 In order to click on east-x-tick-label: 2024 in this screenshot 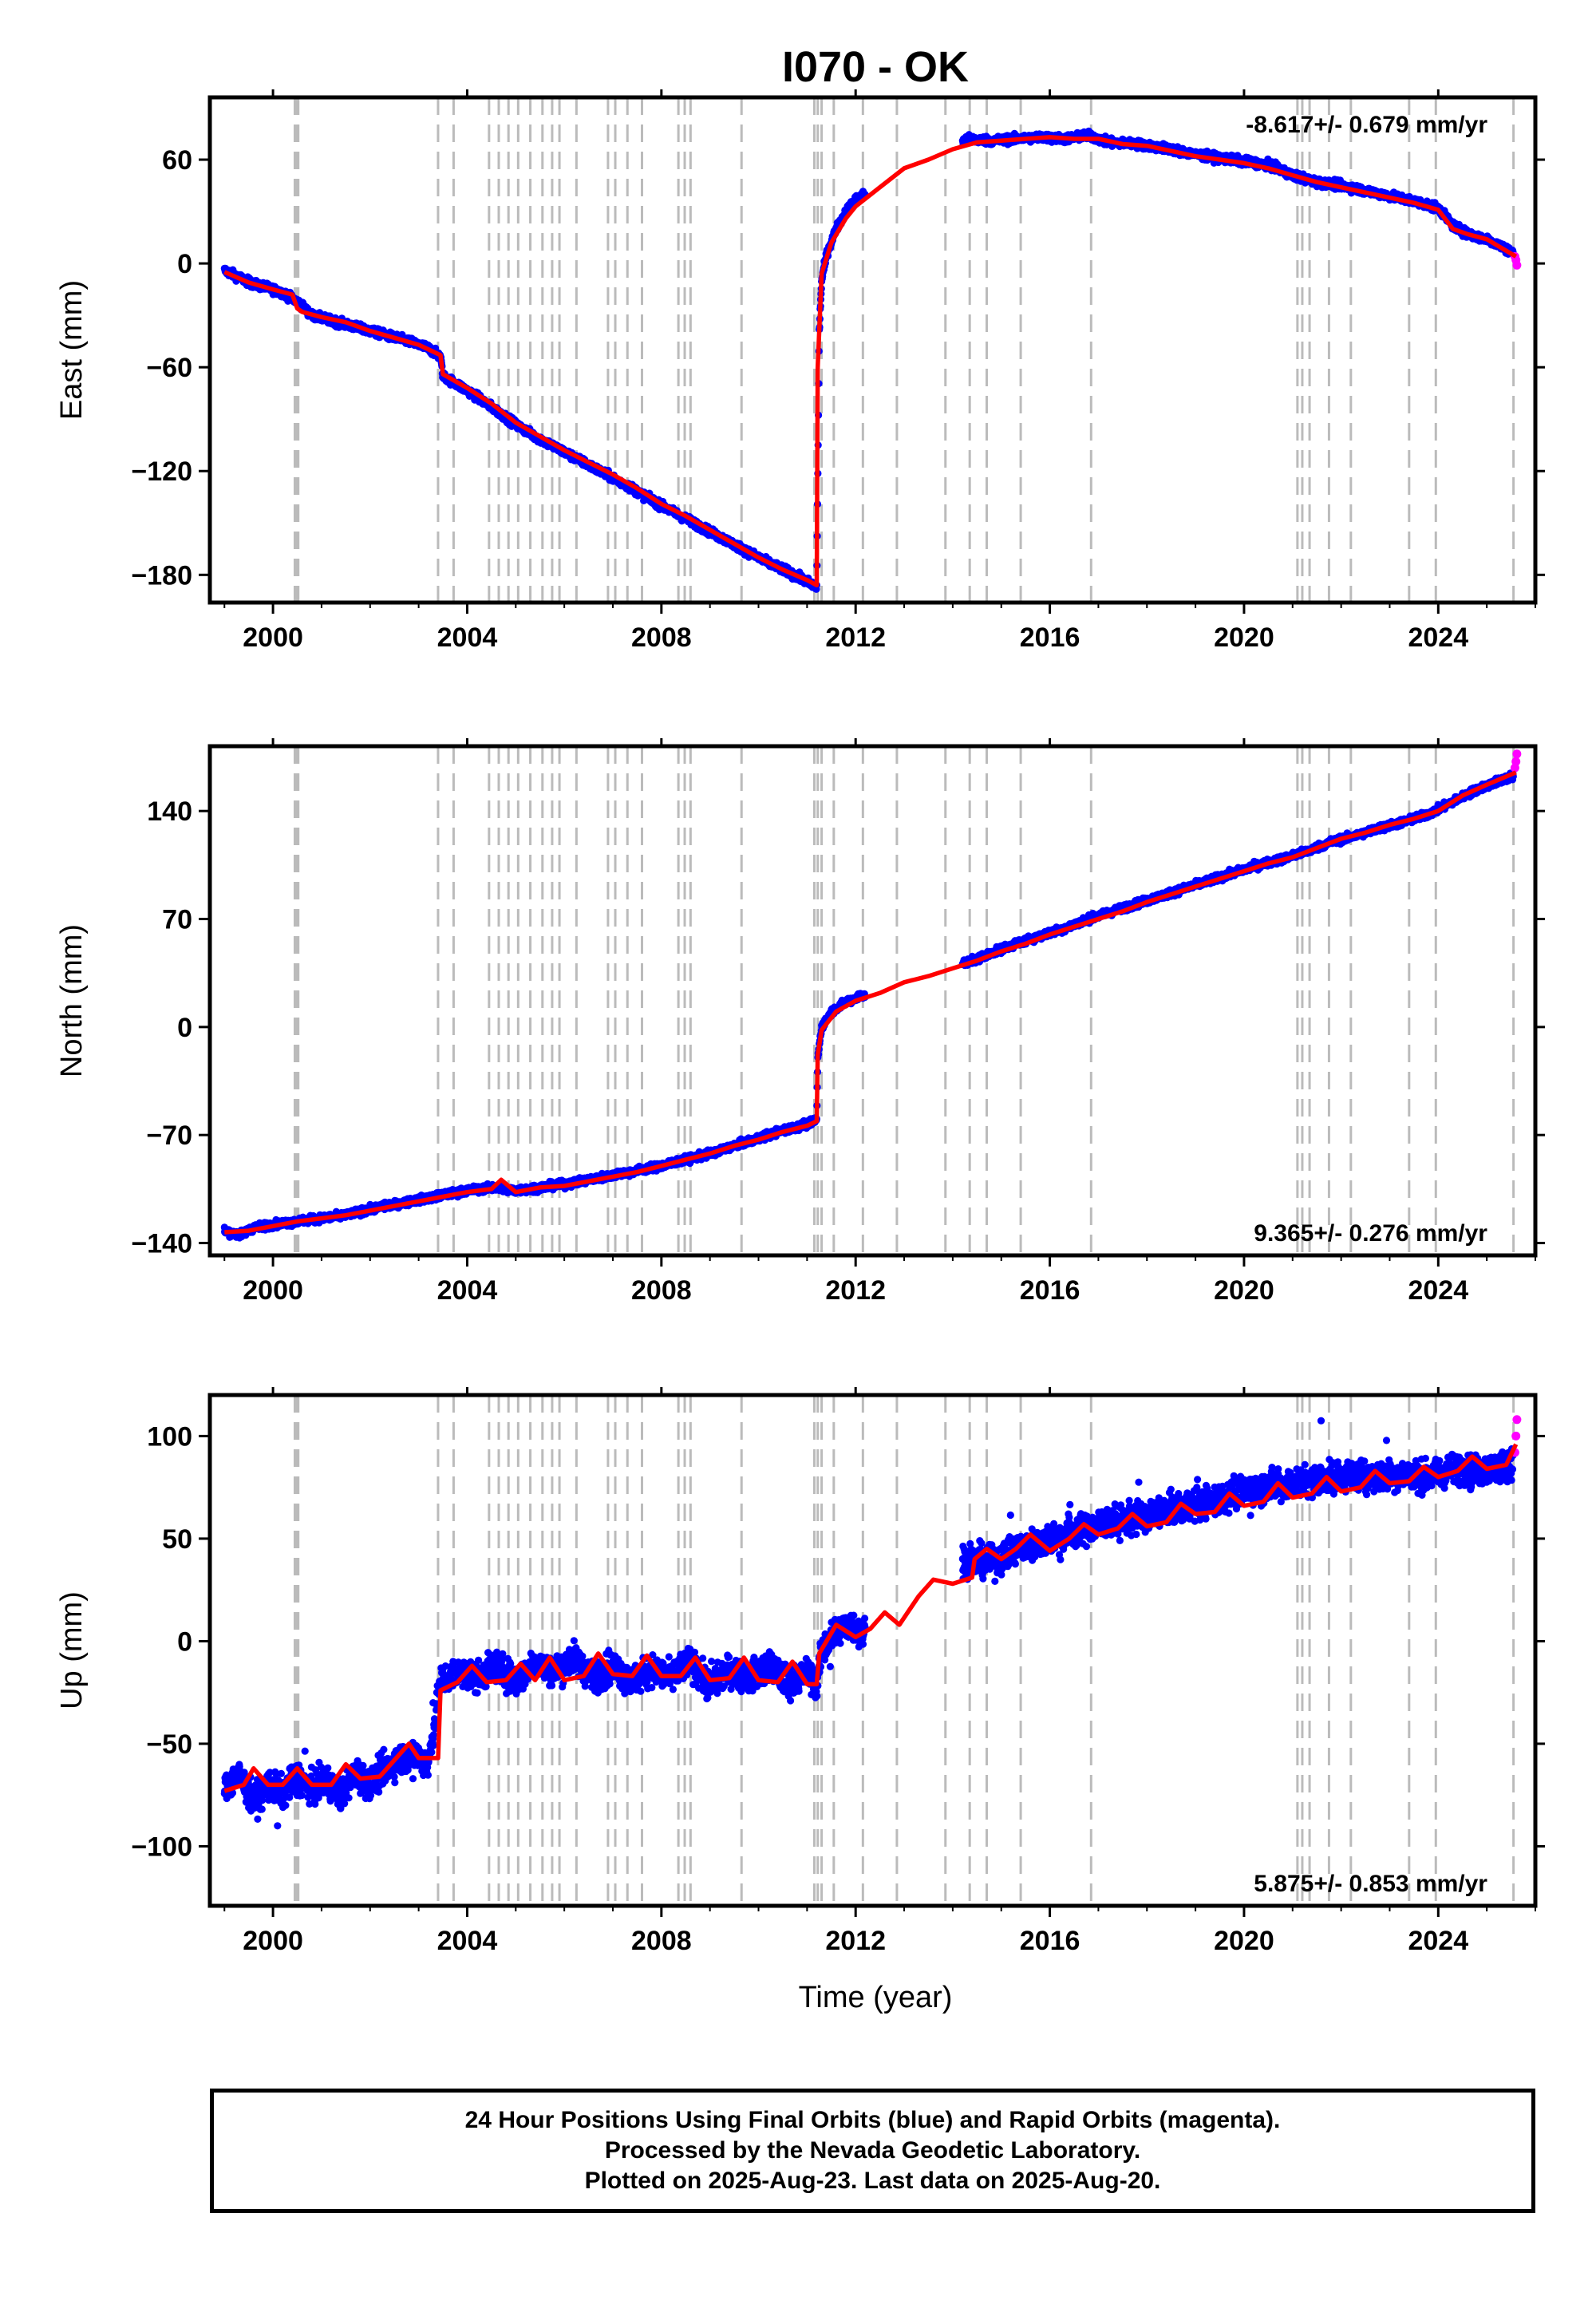, I will do `click(1438, 637)`.